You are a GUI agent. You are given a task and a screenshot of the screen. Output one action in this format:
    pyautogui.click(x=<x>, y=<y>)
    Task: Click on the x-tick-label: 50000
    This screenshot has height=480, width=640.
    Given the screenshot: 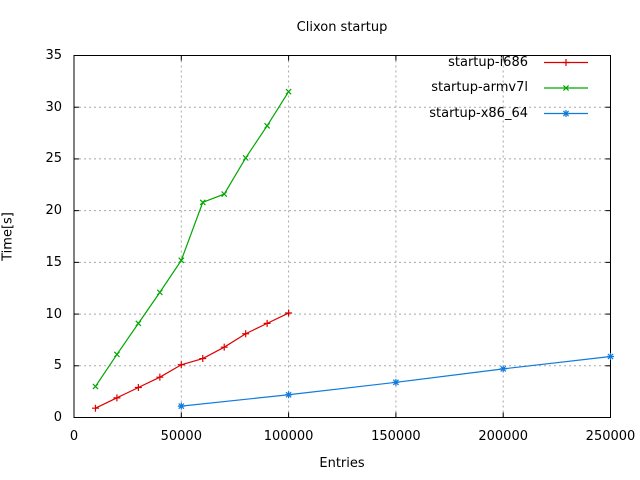 What is the action you would take?
    pyautogui.click(x=181, y=436)
    